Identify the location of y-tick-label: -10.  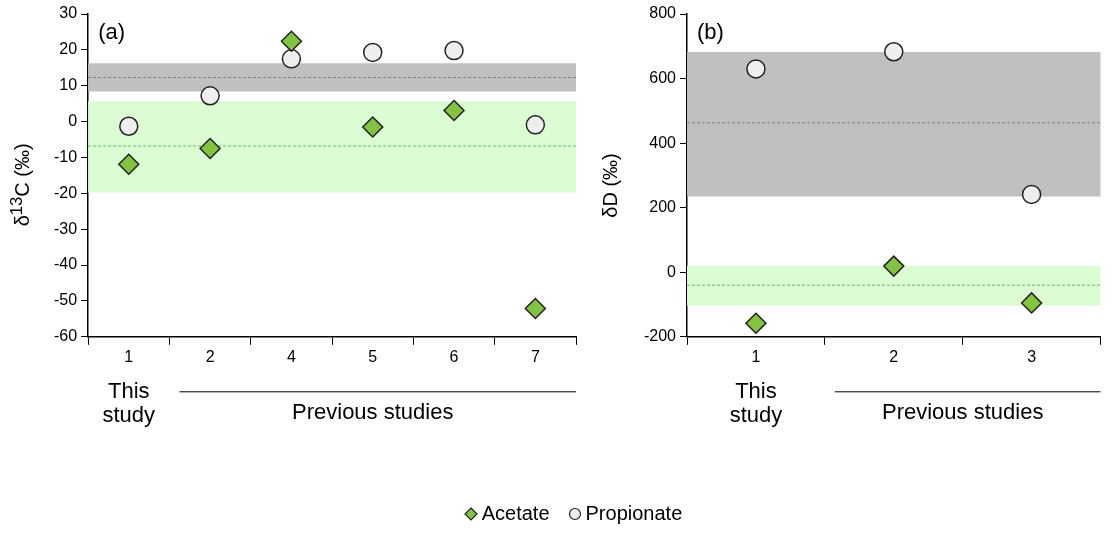
(66, 156).